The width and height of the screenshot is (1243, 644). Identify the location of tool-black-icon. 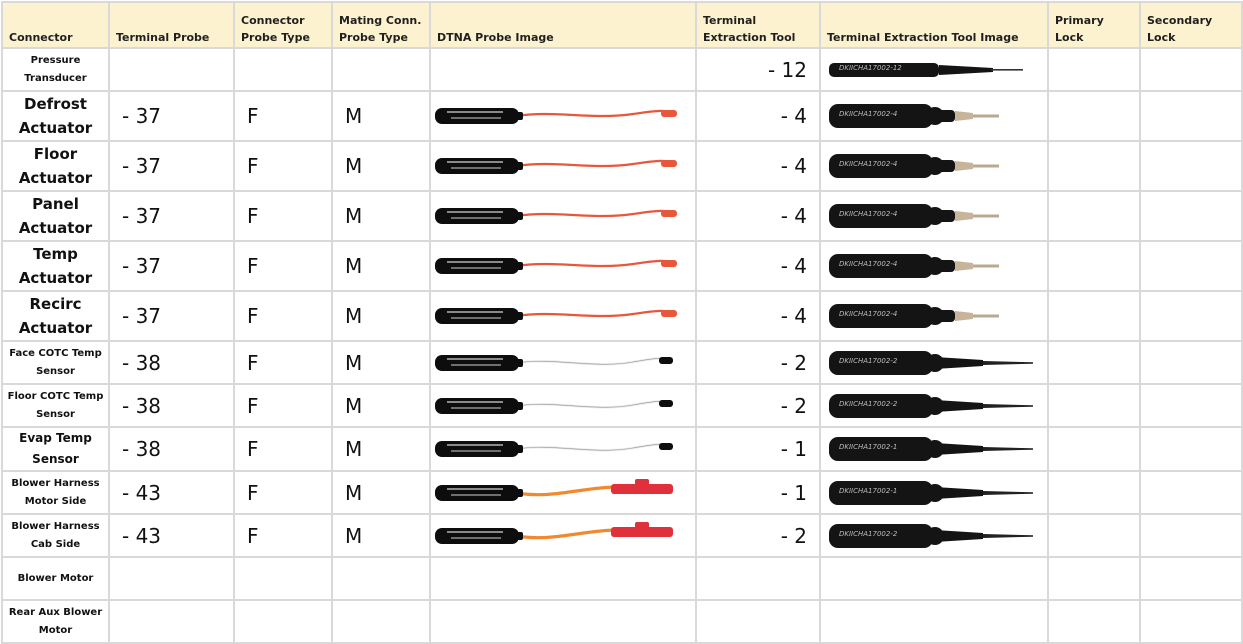
(931, 492).